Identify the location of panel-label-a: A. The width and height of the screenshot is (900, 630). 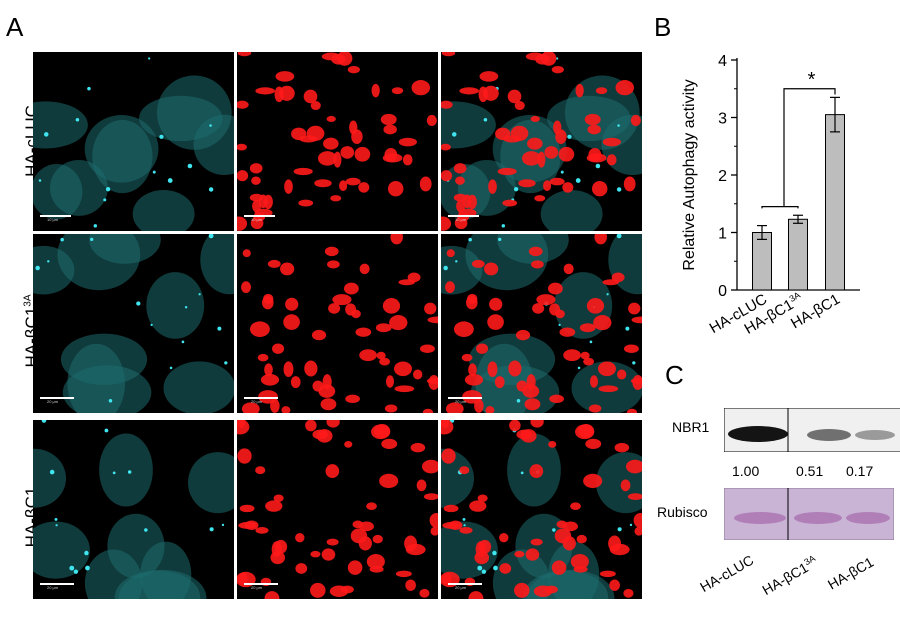
(15, 27).